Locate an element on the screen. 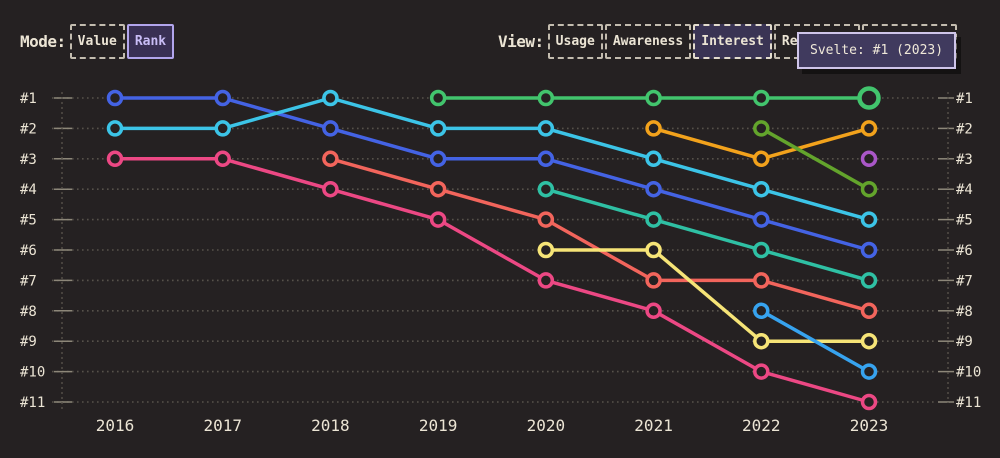 Image resolution: width=1000 pixels, height=458 pixels. mode-option-rank: Rank is located at coordinates (150, 41).